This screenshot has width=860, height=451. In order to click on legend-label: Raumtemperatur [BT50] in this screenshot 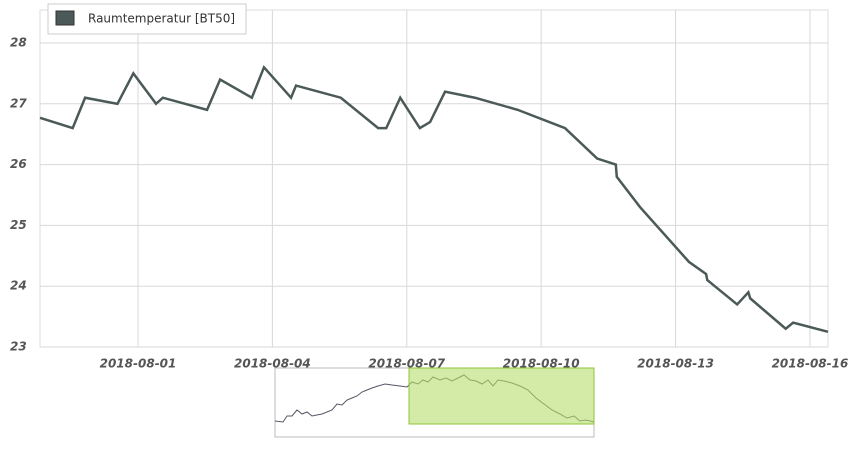, I will do `click(161, 19)`.